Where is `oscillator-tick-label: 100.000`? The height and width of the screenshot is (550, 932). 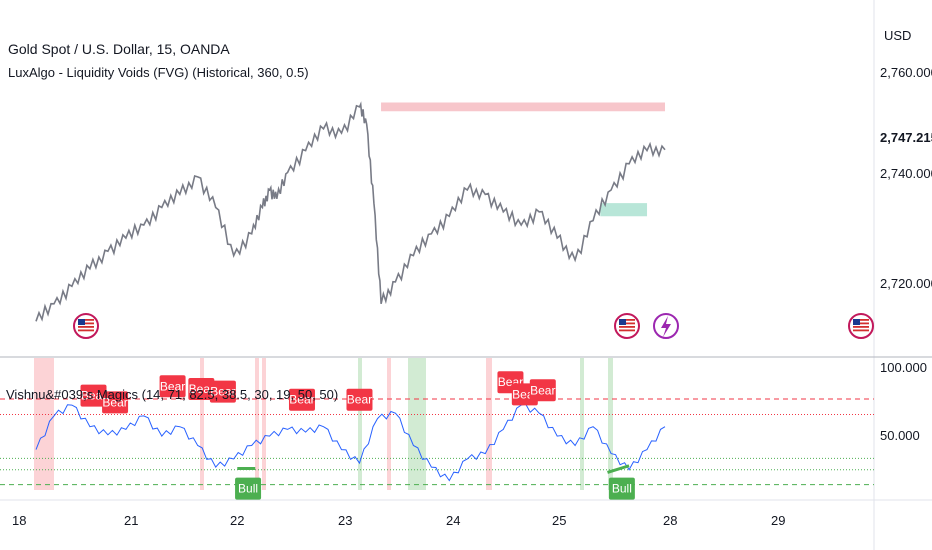
oscillator-tick-label: 100.000 is located at coordinates (903, 367).